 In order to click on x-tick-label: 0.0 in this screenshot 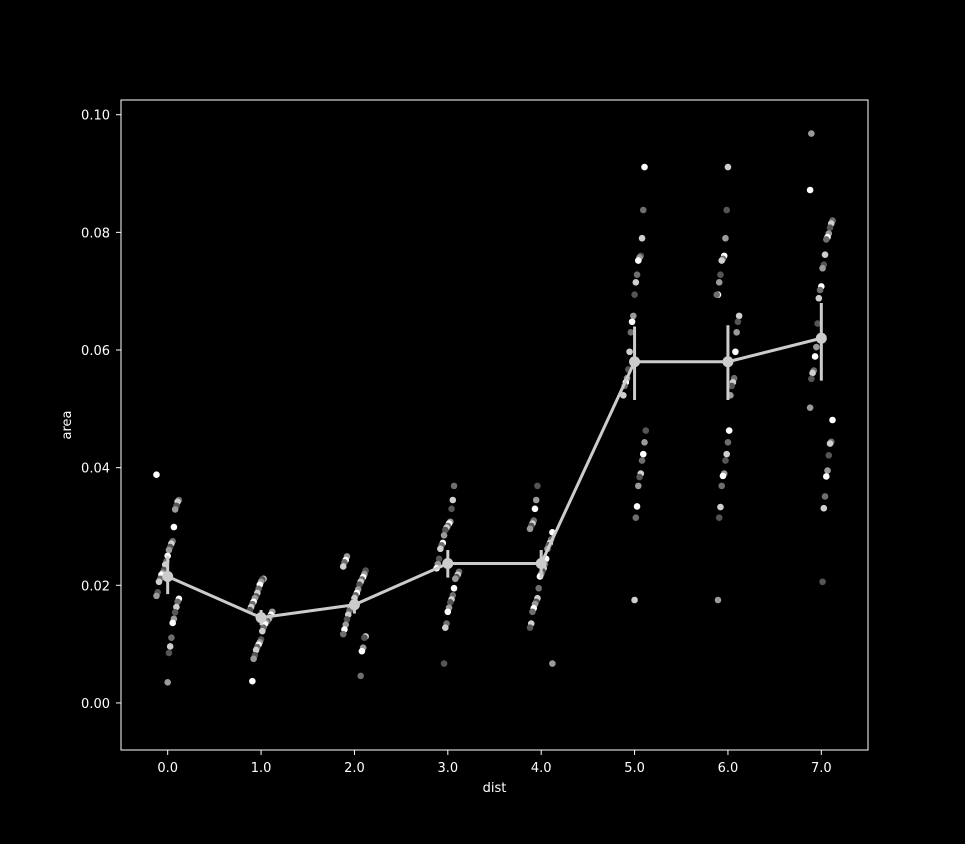, I will do `click(167, 768)`.